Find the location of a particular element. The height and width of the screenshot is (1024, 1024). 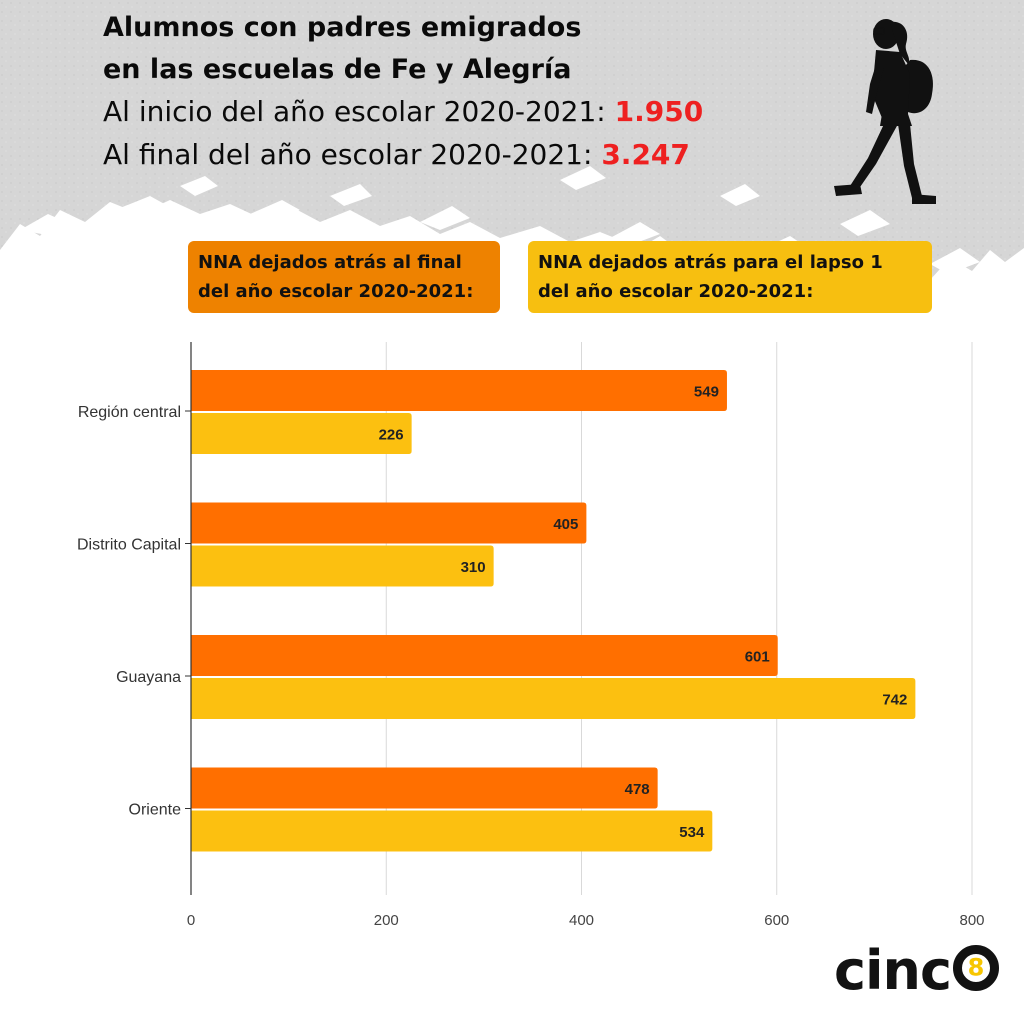

logo-badge: 8 is located at coordinates (976, 967).